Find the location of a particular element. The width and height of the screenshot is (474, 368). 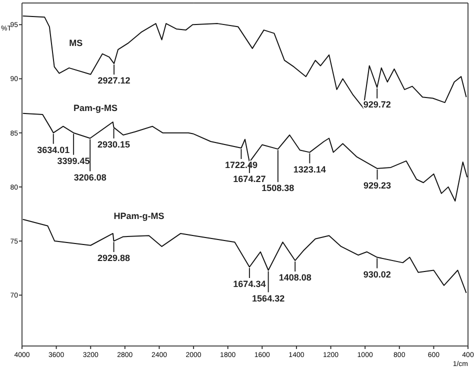

annotation: 2929.88 is located at coordinates (114, 258).